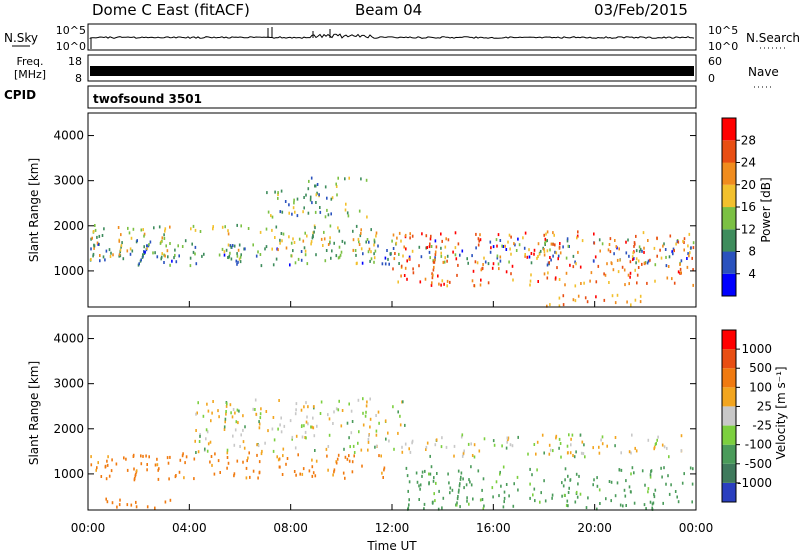  What do you see at coordinates (738, 207) in the screenshot?
I see `power-colorbar: 4 8 12 16 20 24 28` at bounding box center [738, 207].